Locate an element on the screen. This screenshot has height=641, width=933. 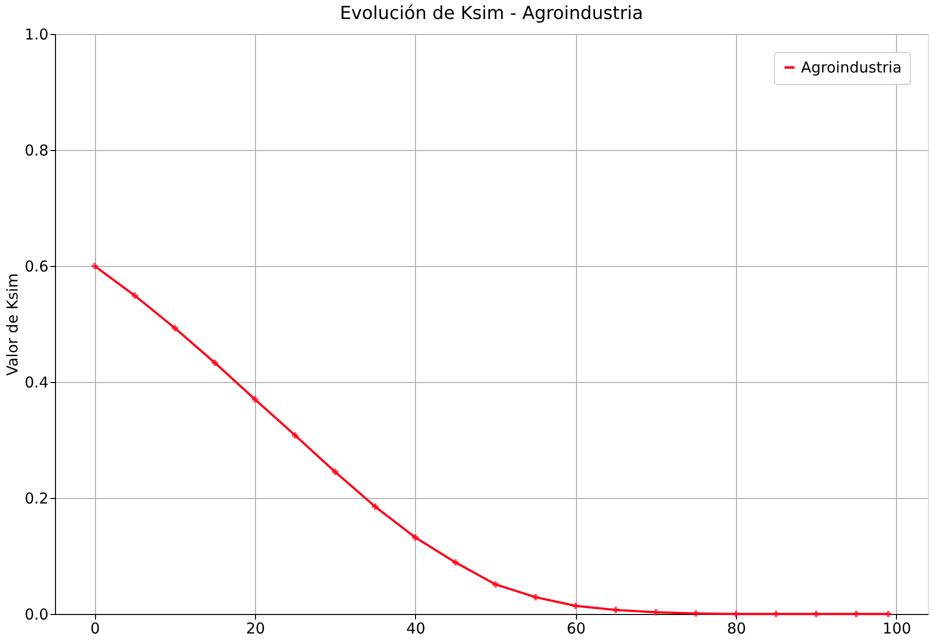
y-axis-title: Valor de Ksim is located at coordinates (13, 324).